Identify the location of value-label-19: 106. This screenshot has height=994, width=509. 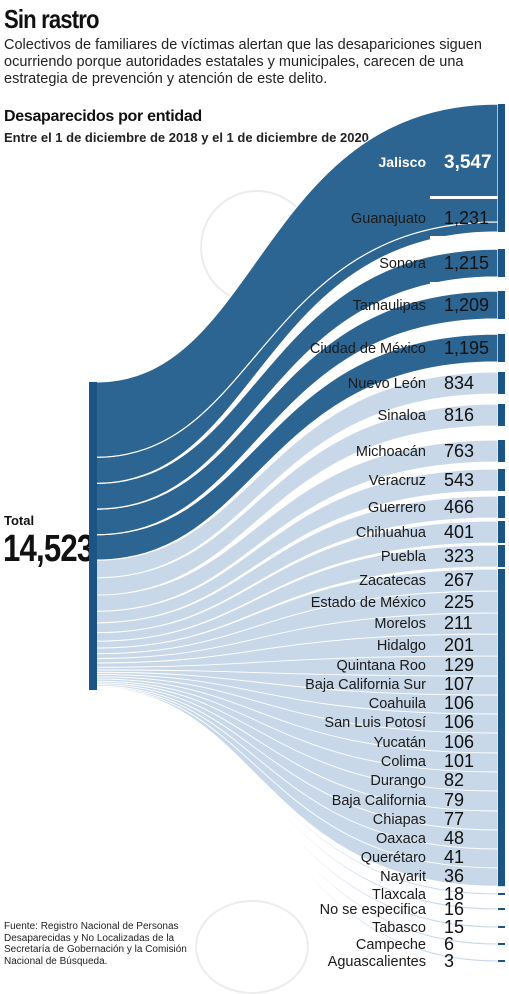
(459, 722).